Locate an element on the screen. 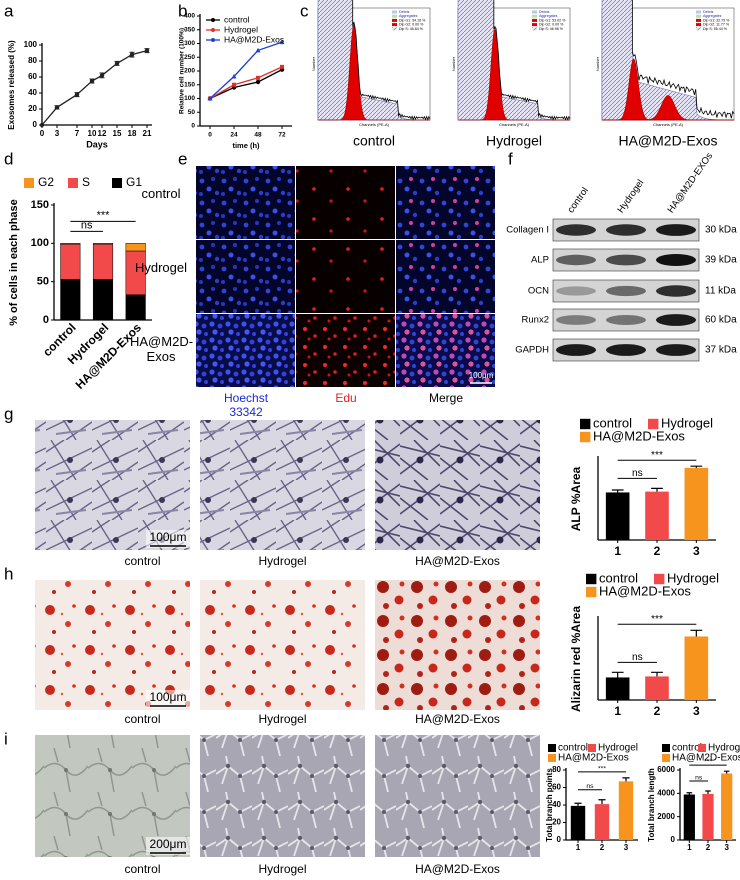 This screenshot has width=740, height=880. stain-image is located at coordinates (457, 645).